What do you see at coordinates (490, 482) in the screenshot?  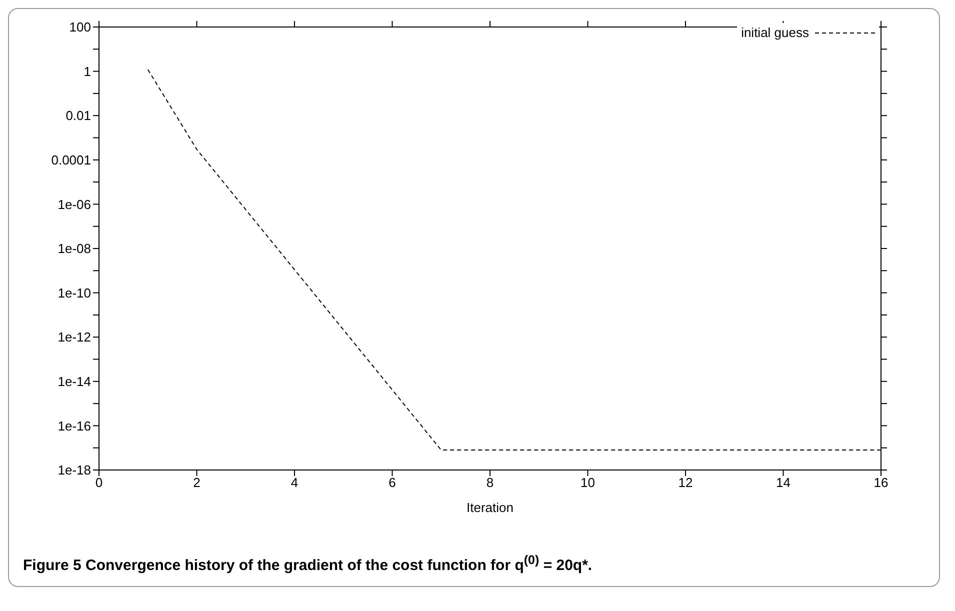 I see `x-tick-label: 8` at bounding box center [490, 482].